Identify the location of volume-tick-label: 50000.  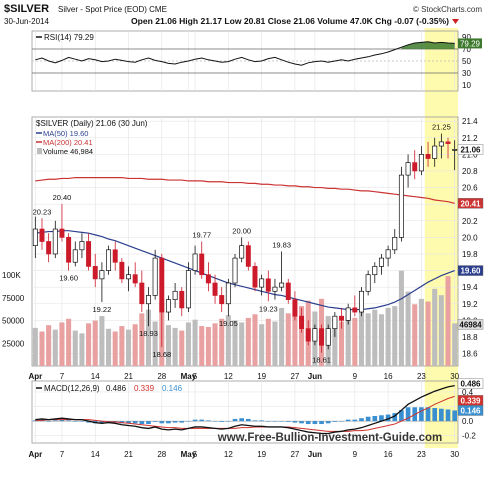
(13, 321).